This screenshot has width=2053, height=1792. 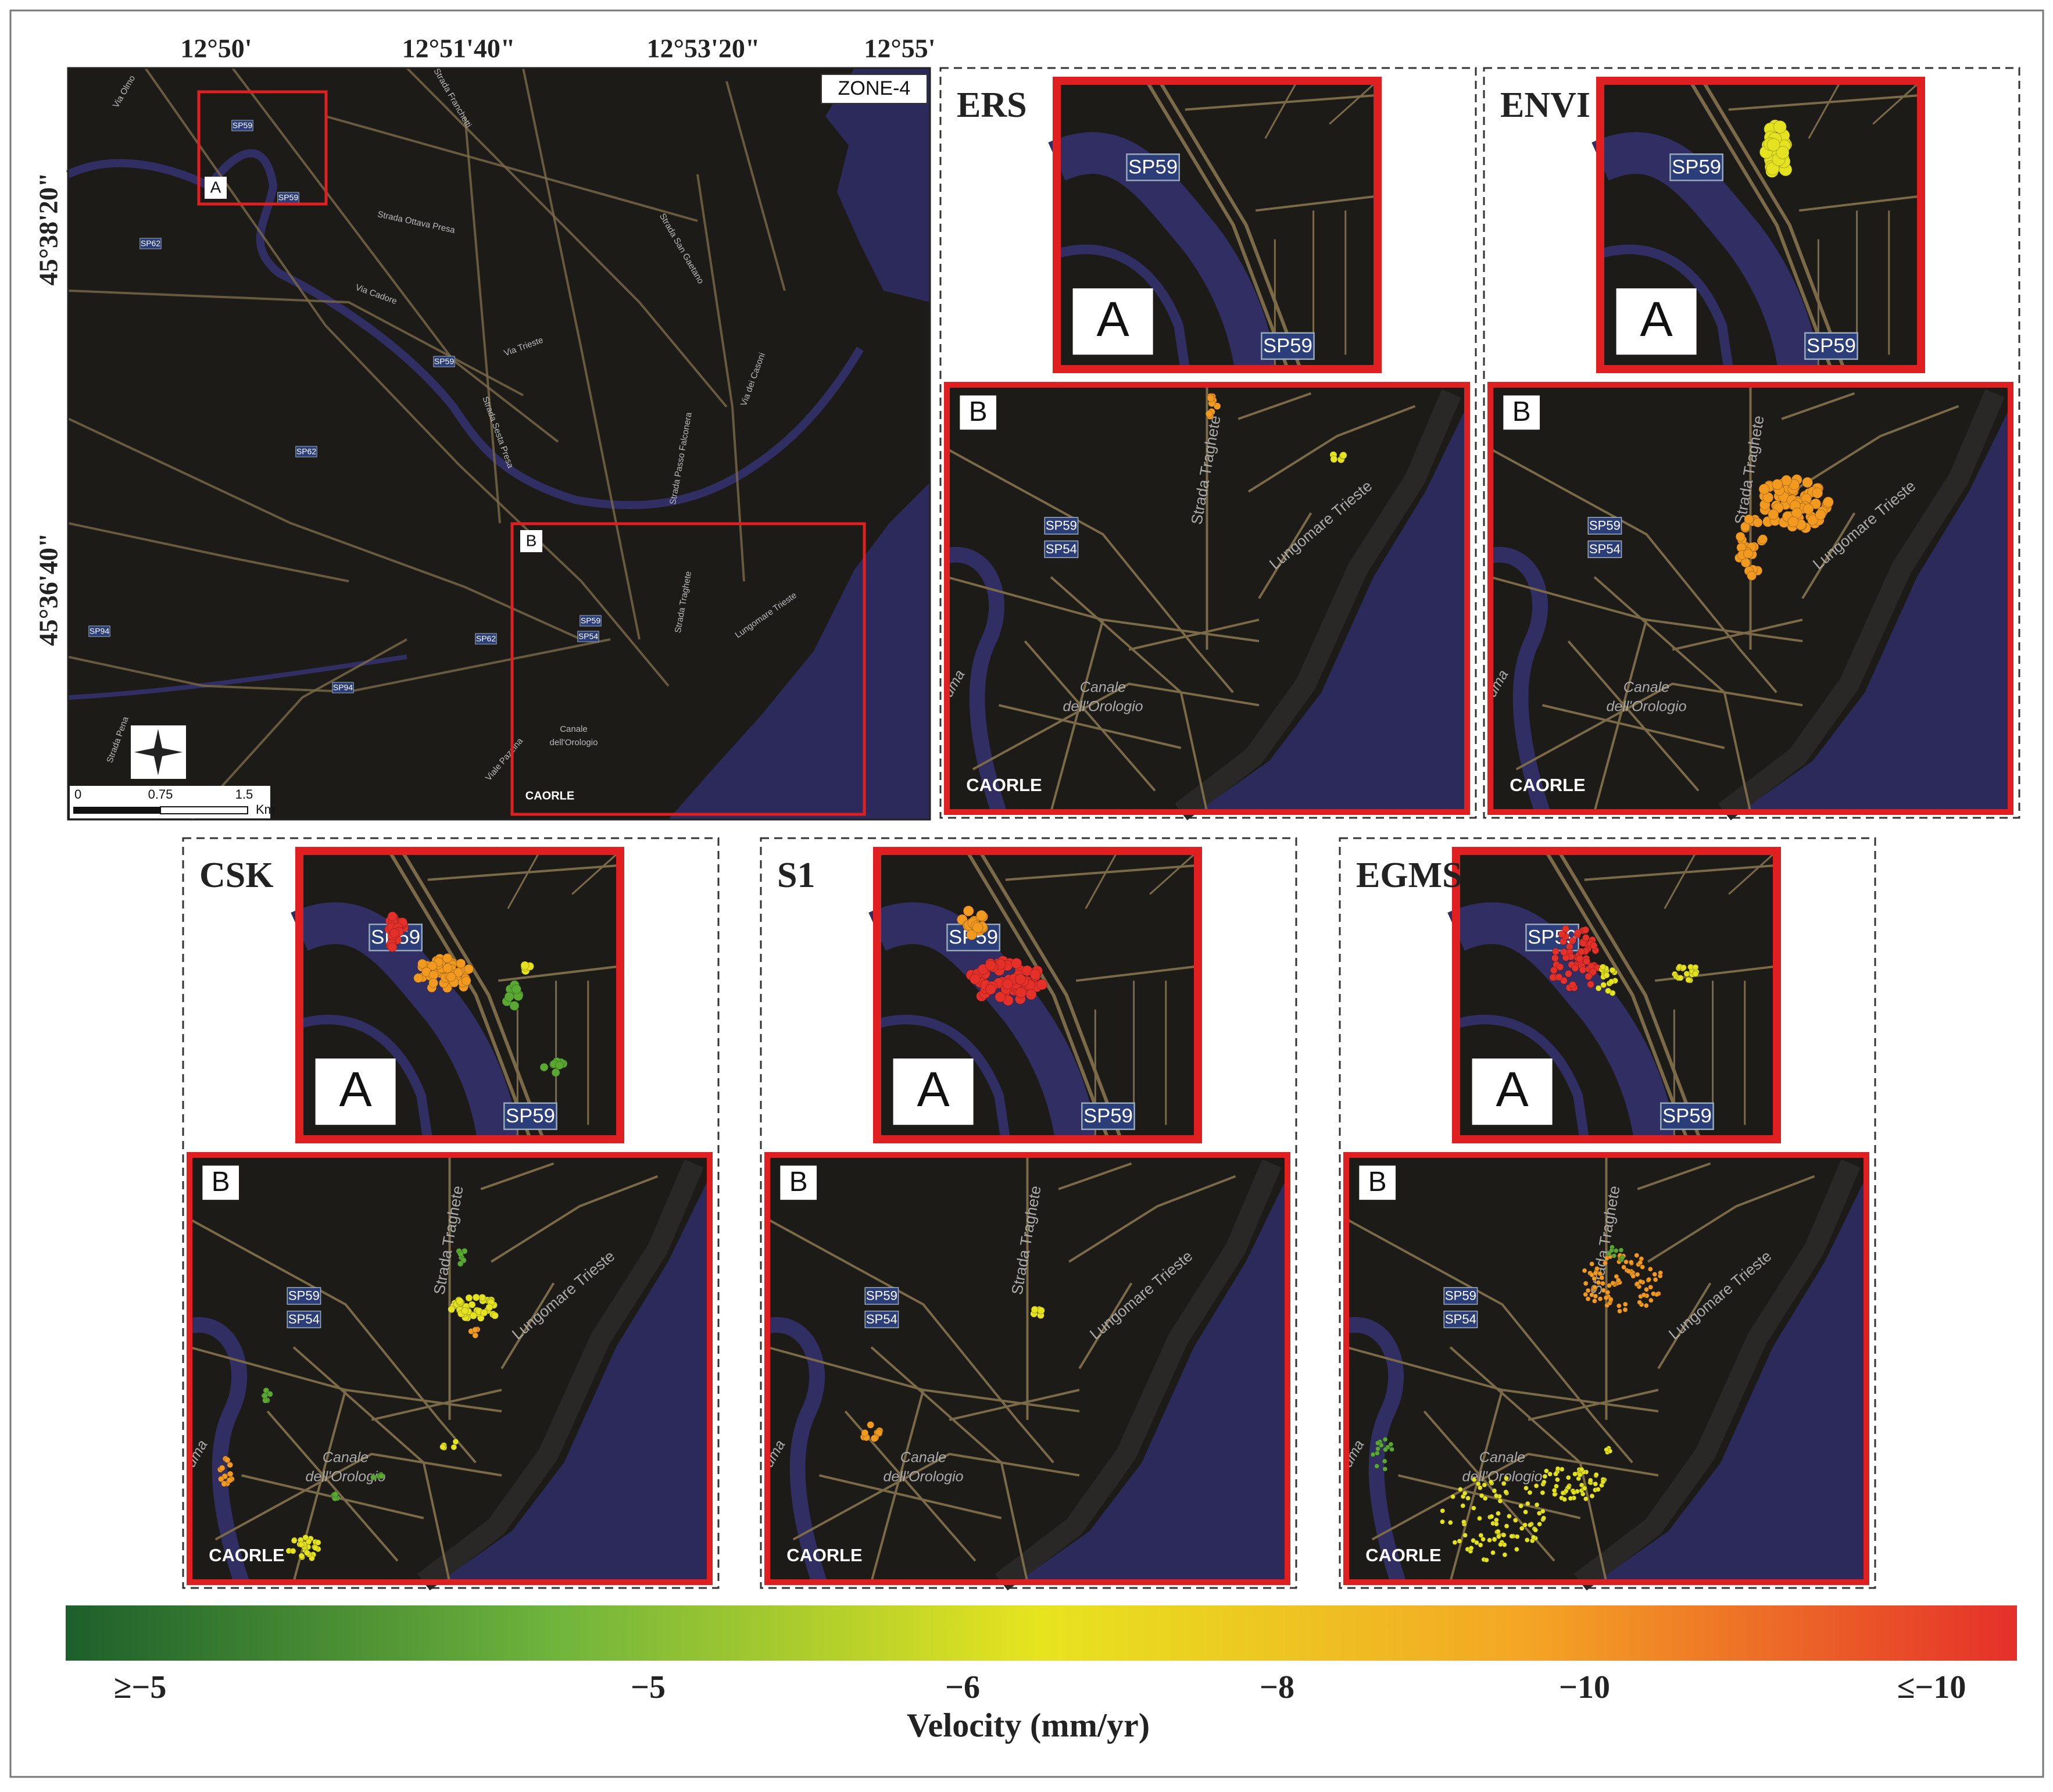 I want to click on map-label: Velocity (mm/yr), so click(x=1028, y=1725).